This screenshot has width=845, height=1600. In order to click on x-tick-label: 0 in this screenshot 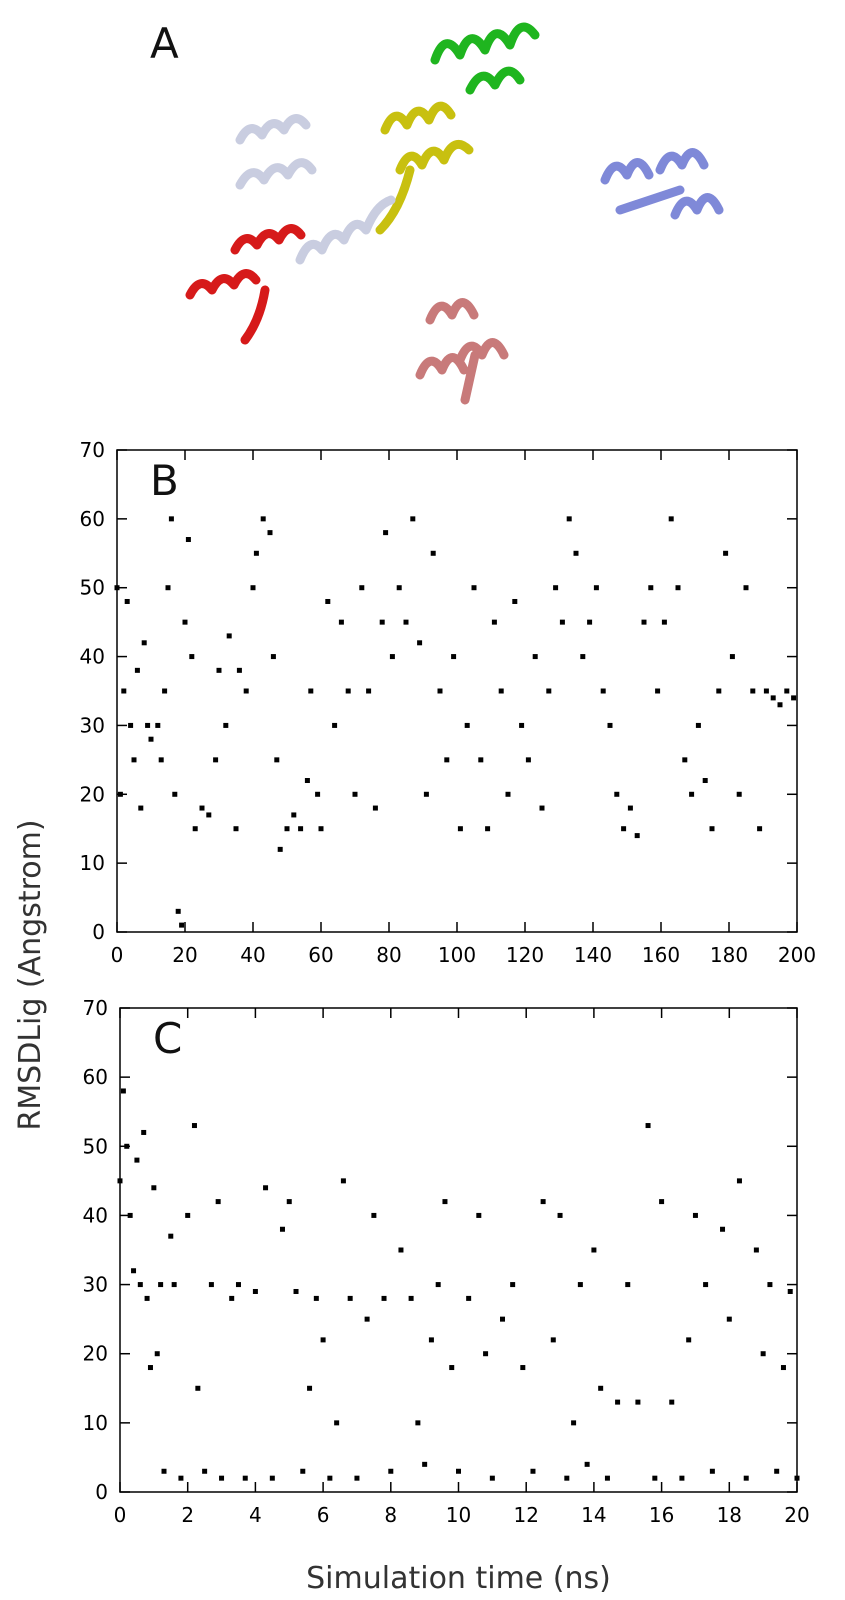, I will do `click(120, 1515)`.